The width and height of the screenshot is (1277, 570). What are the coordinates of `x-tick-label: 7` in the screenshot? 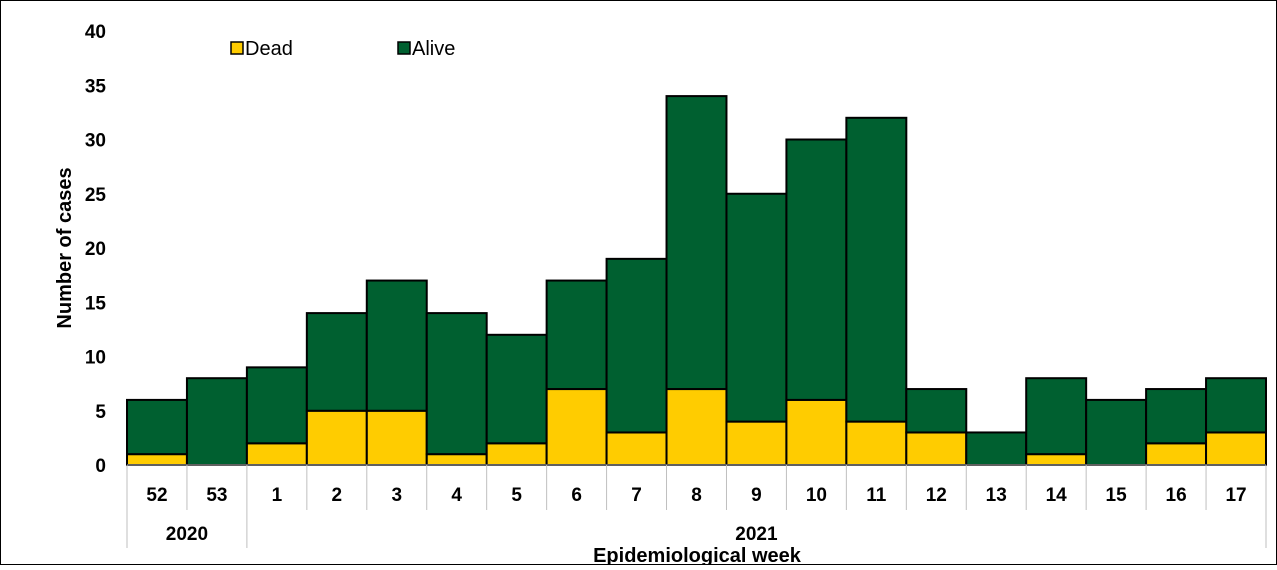 It's located at (636, 495).